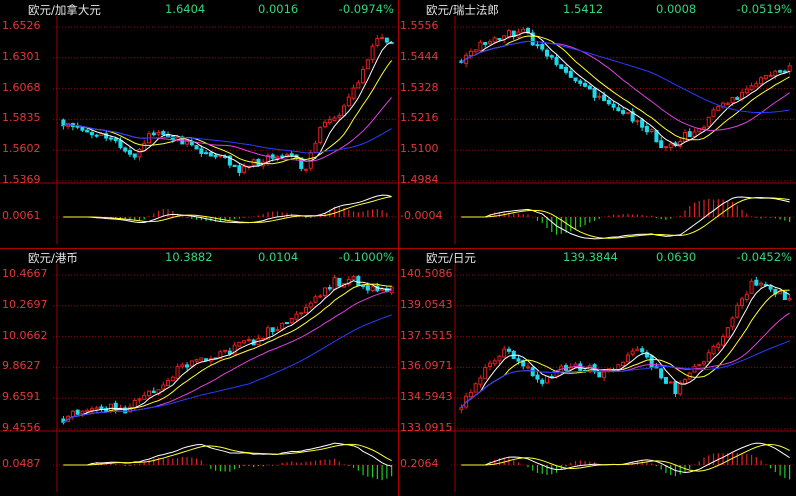 The image size is (796, 496). What do you see at coordinates (764, 9) in the screenshot?
I see `percent-change: -0.0519%` at bounding box center [764, 9].